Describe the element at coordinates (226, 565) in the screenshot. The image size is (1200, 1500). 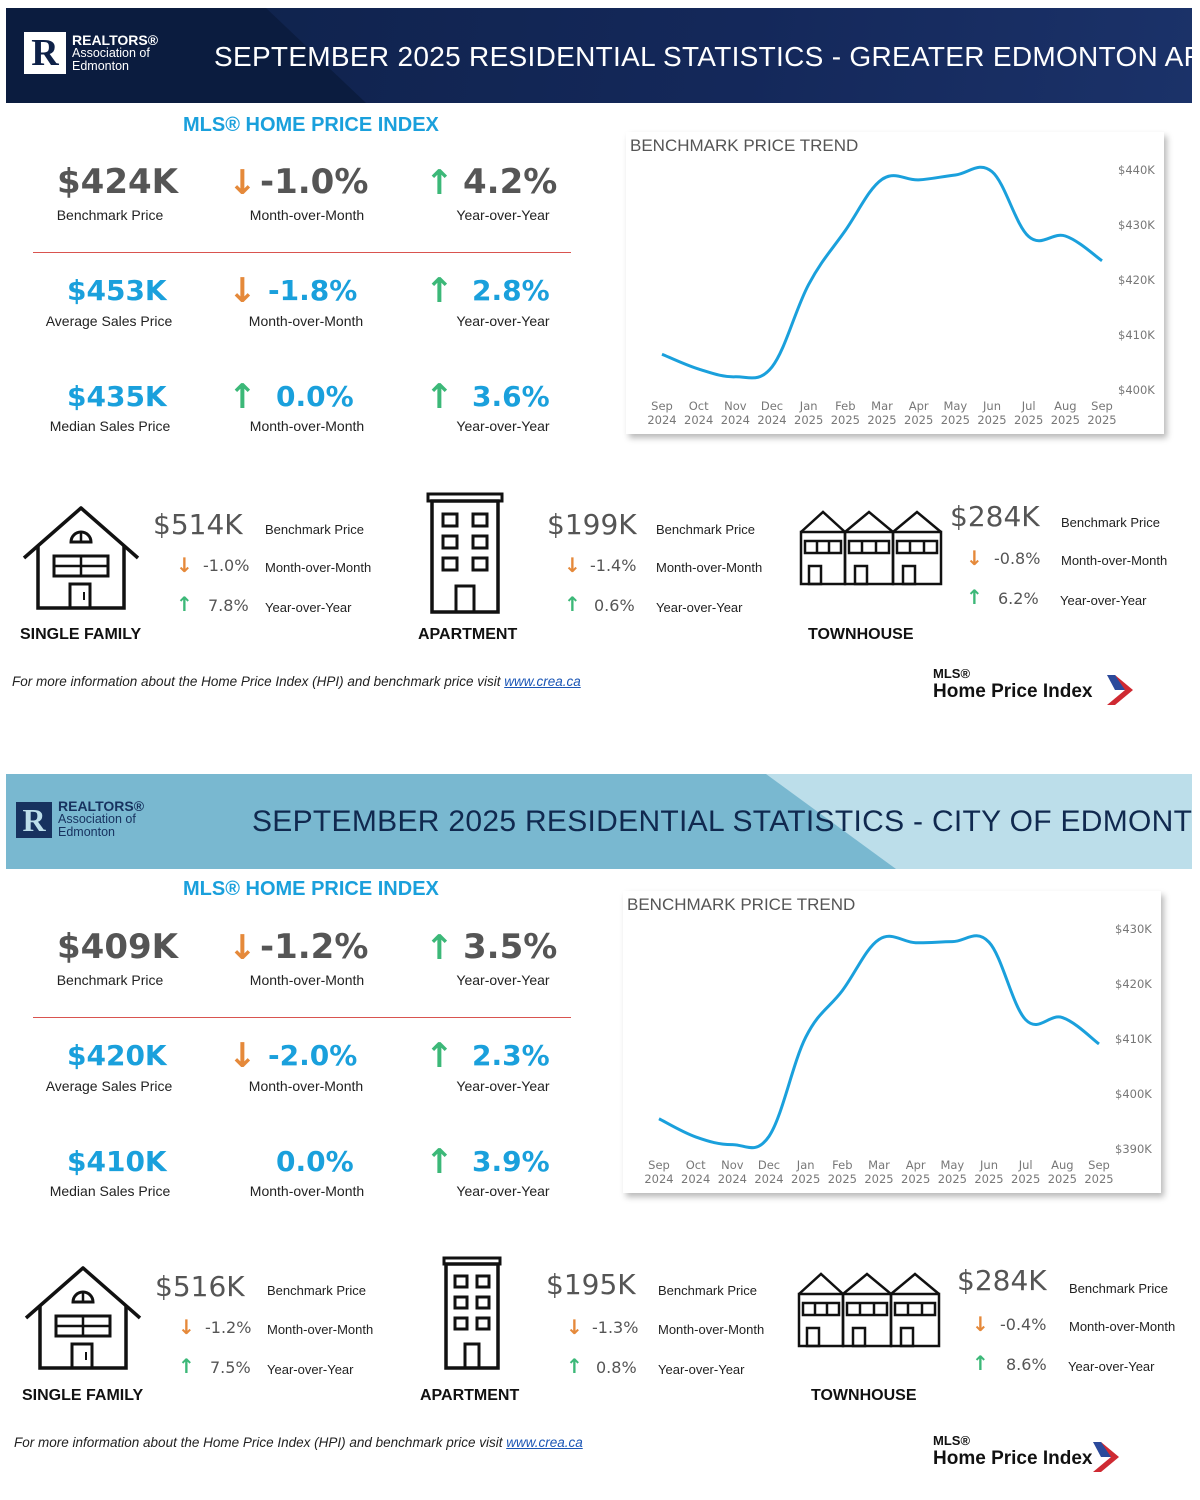
I see `mom-value: -1.0%` at that location.